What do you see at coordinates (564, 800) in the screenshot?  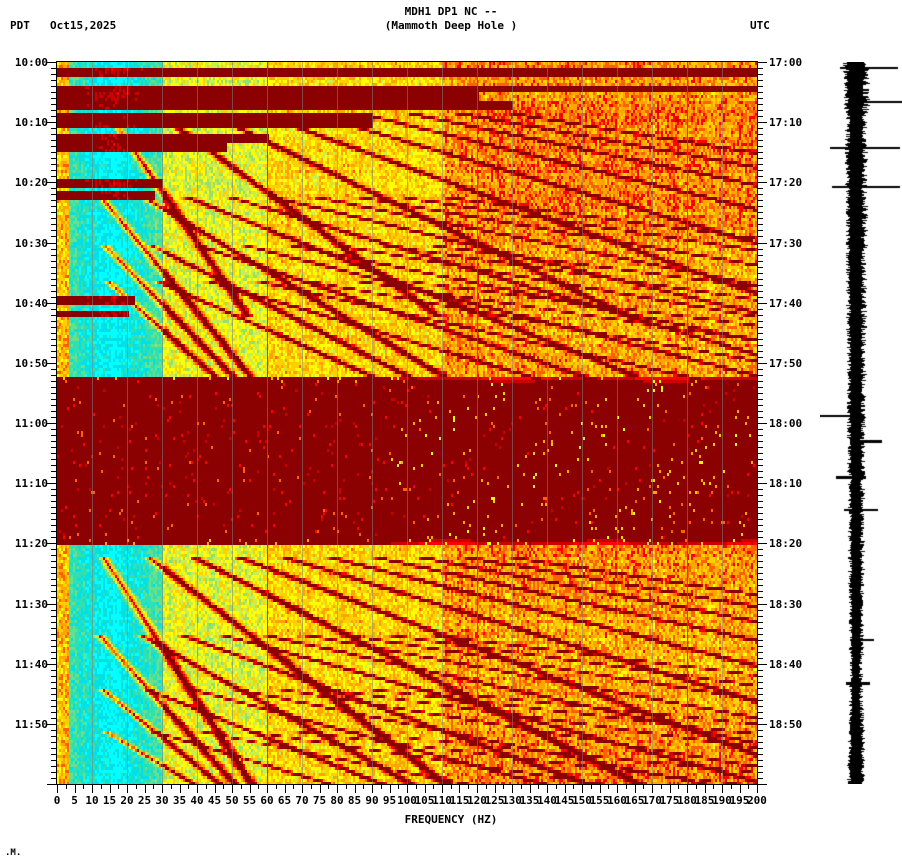 I see `freq-label: 145` at bounding box center [564, 800].